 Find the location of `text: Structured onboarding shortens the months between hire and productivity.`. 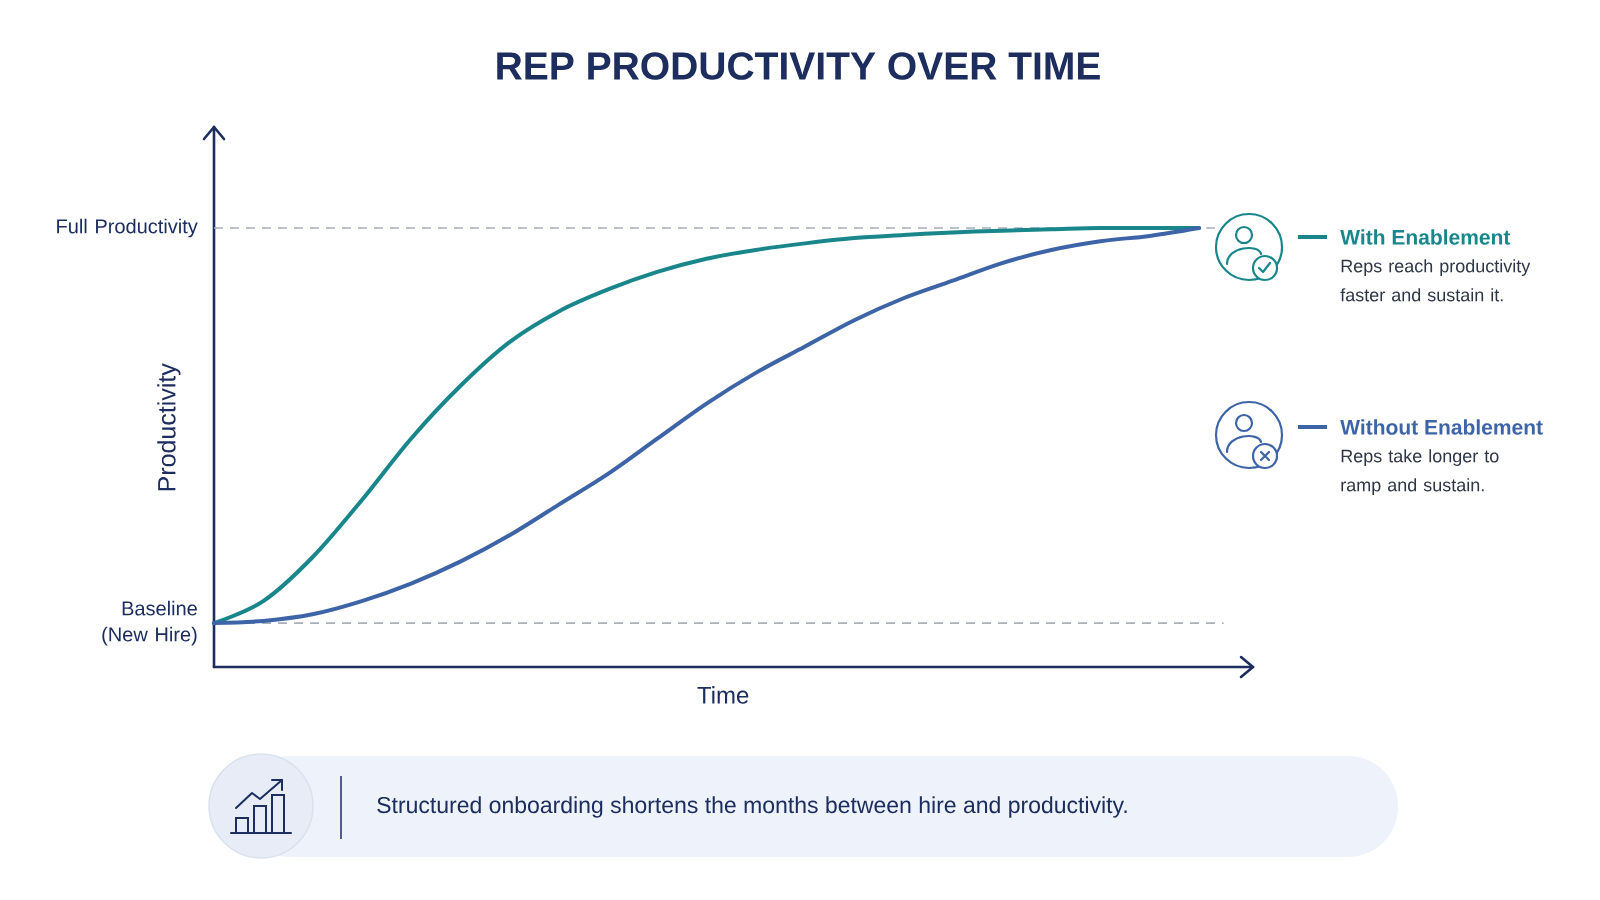

text: Structured onboarding shortens the months between hire and productivity. is located at coordinates (752, 807).